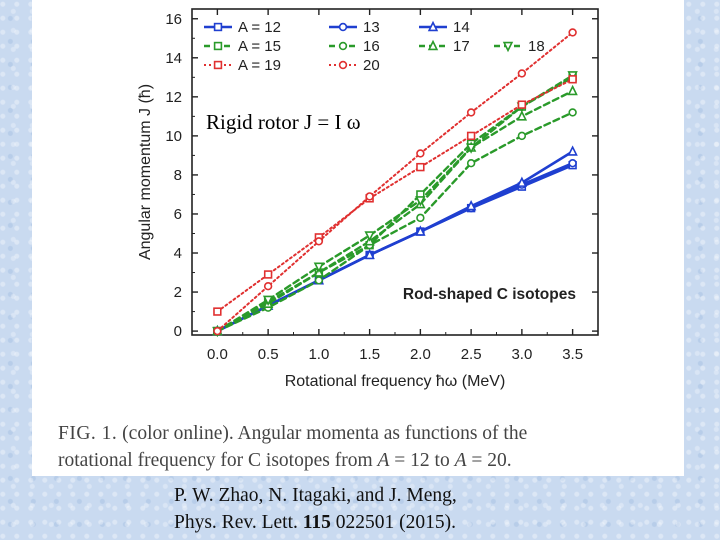 This screenshot has height=540, width=720. I want to click on y-tick-label: 6, so click(178, 214).